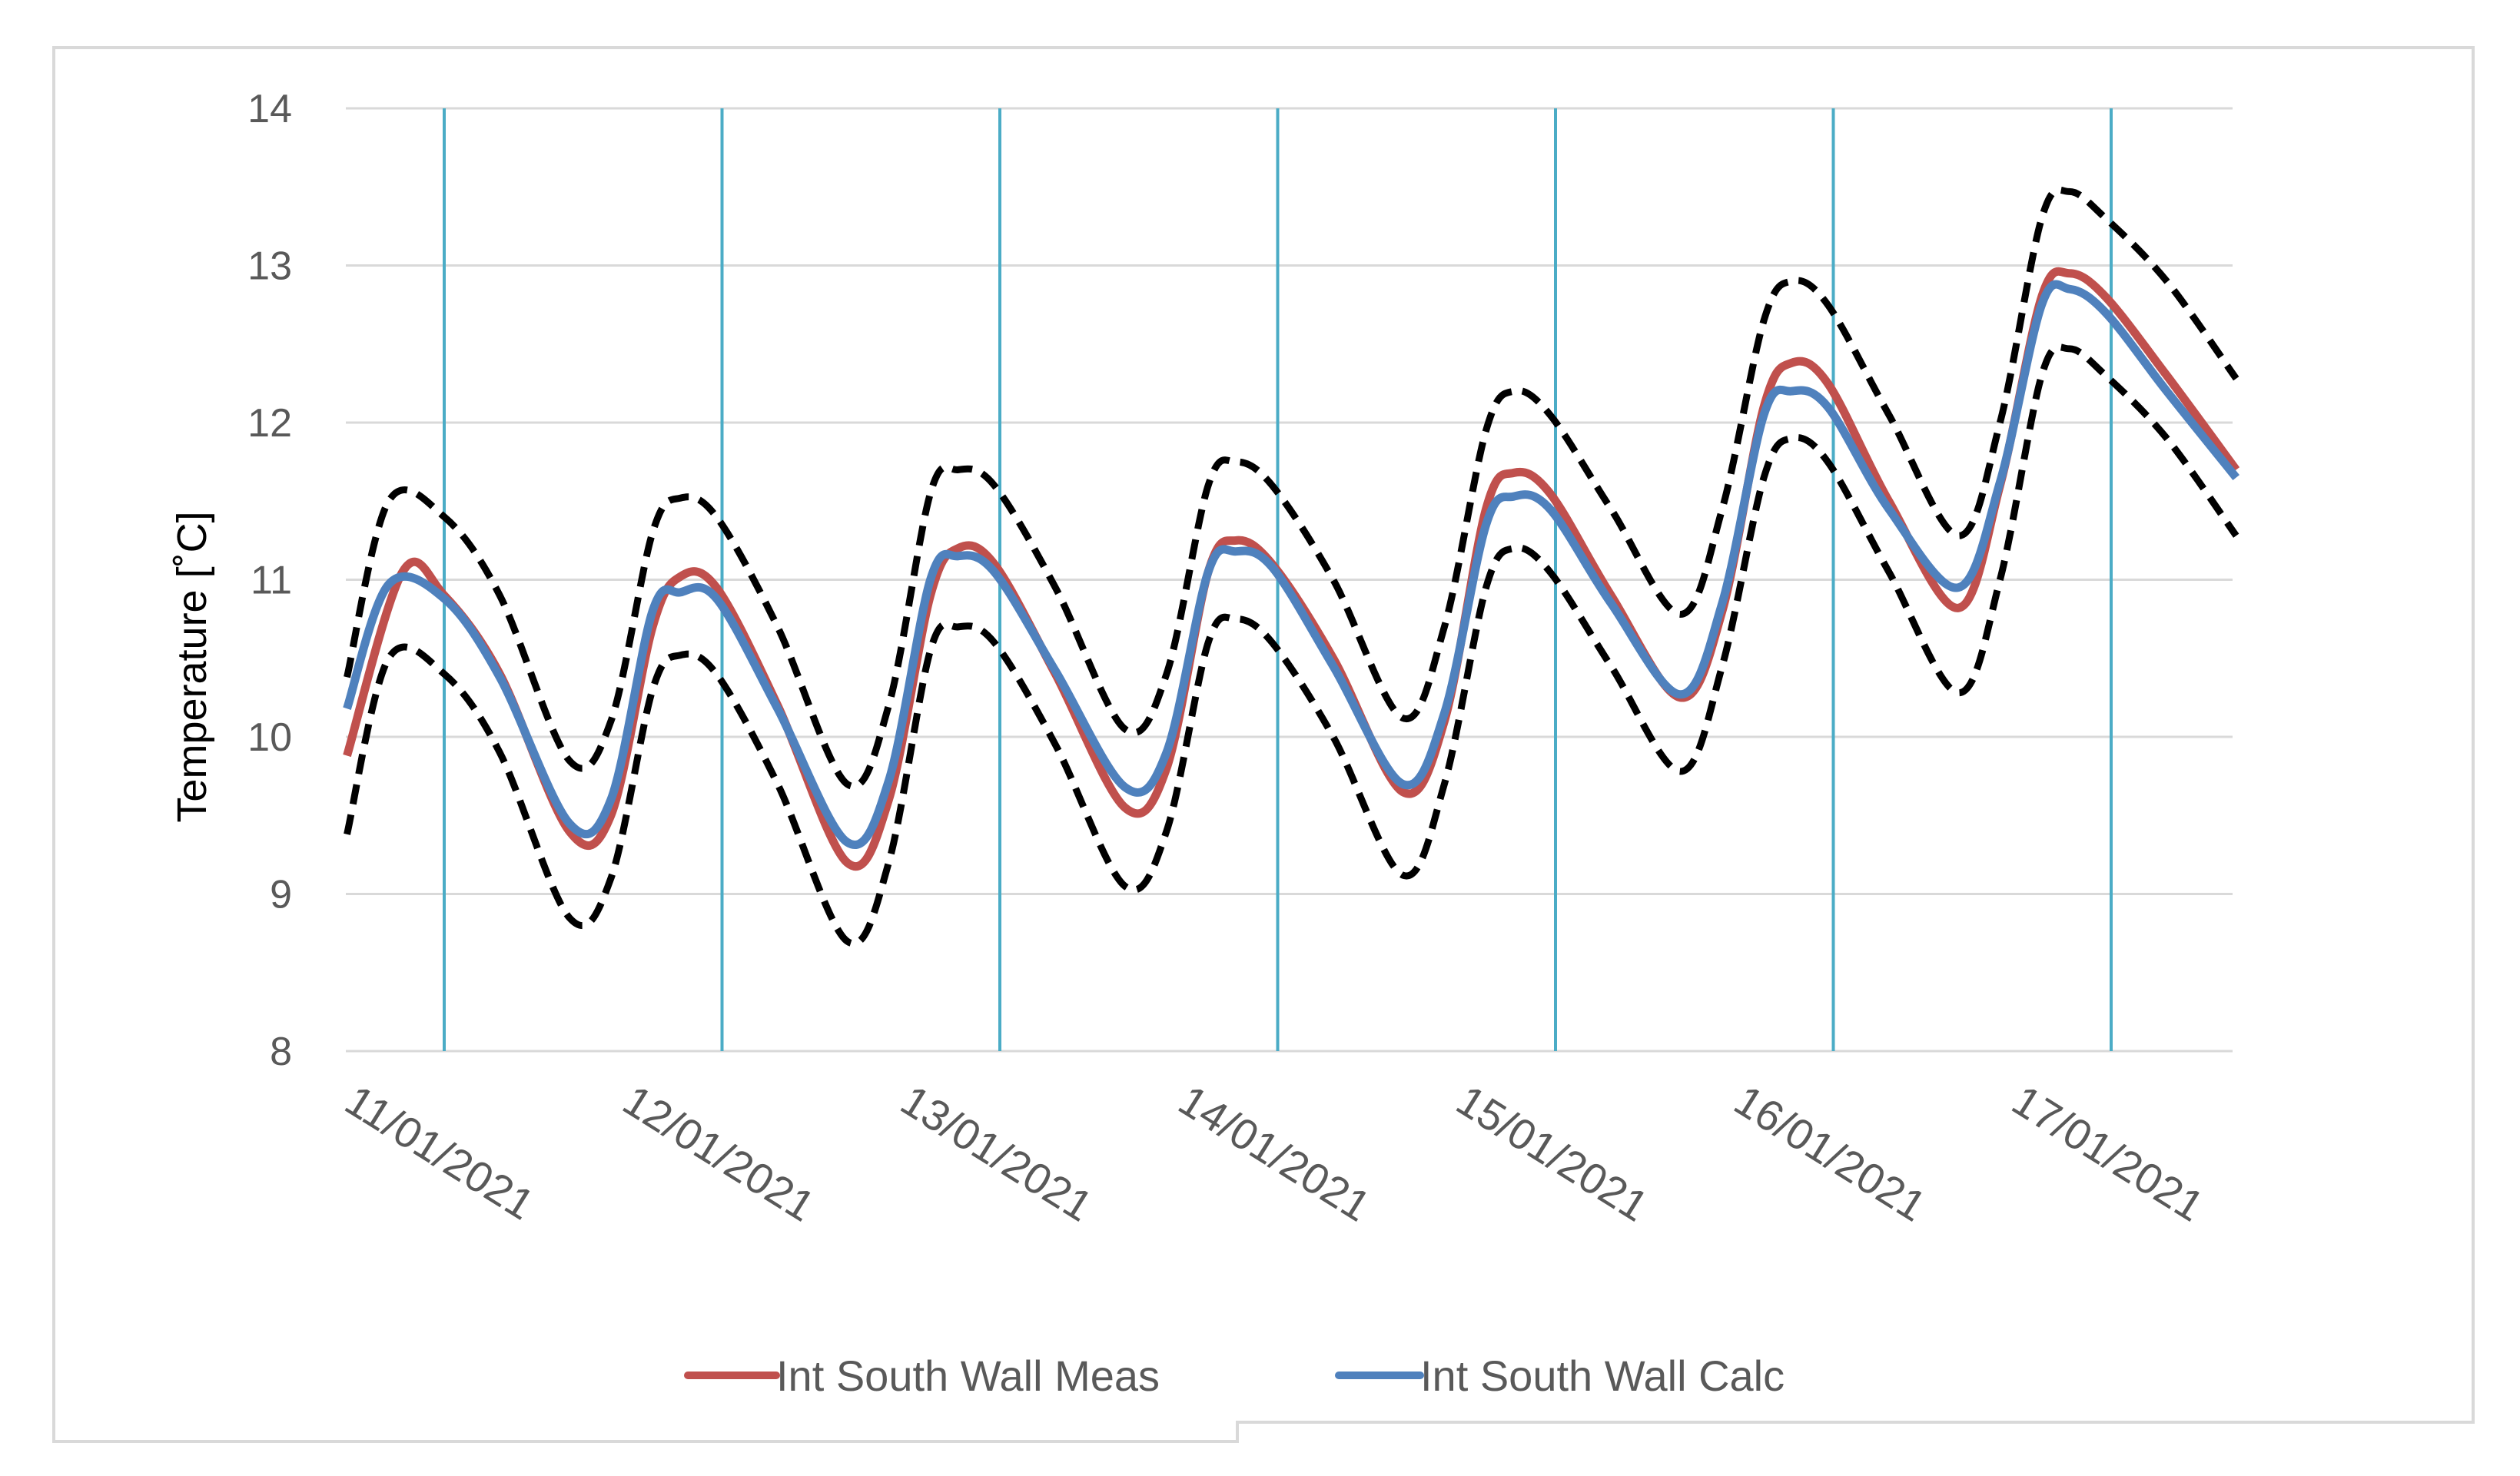 This screenshot has width=2520, height=1476. I want to click on y-tick-label: 13, so click(270, 266).